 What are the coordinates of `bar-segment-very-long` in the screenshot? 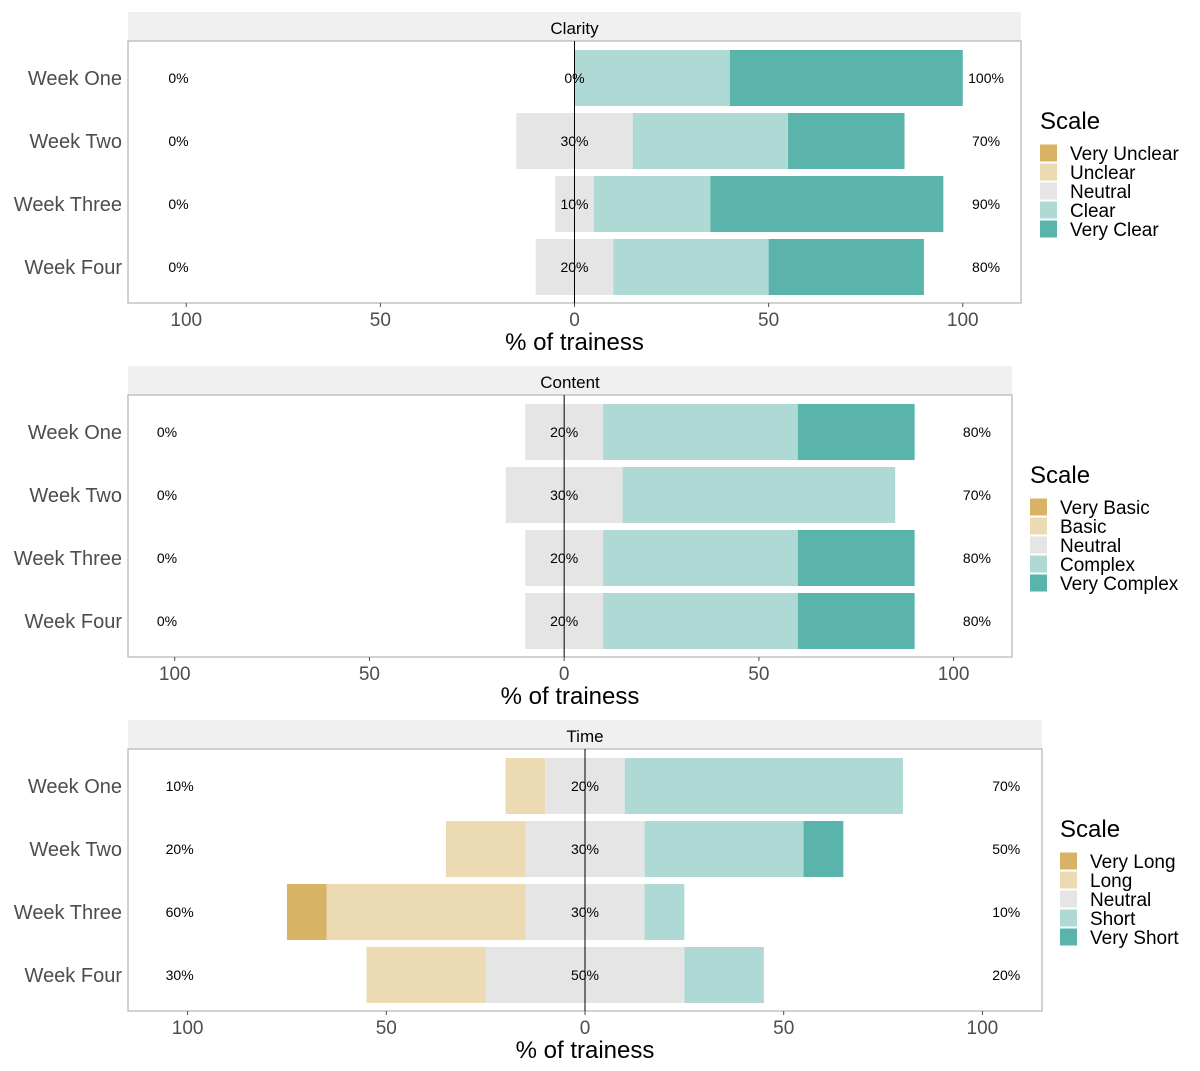 It's located at (306, 912).